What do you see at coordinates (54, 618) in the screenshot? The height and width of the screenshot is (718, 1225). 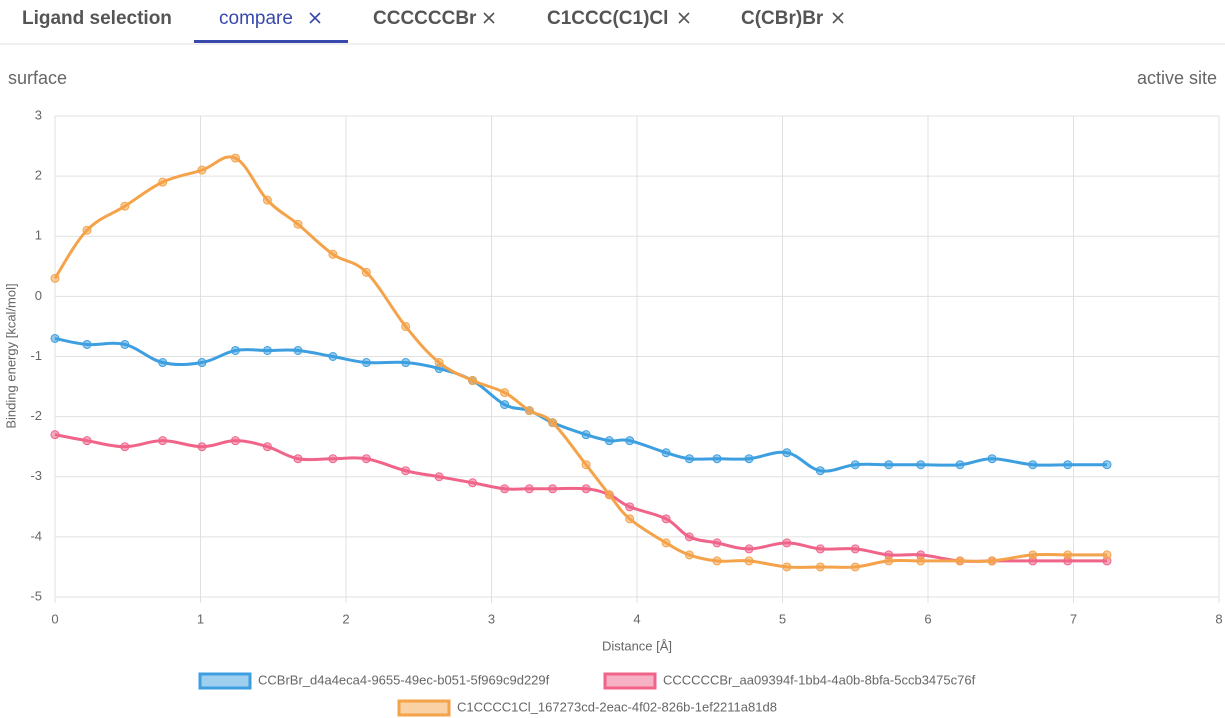 I see `x-tick-label: 0` at bounding box center [54, 618].